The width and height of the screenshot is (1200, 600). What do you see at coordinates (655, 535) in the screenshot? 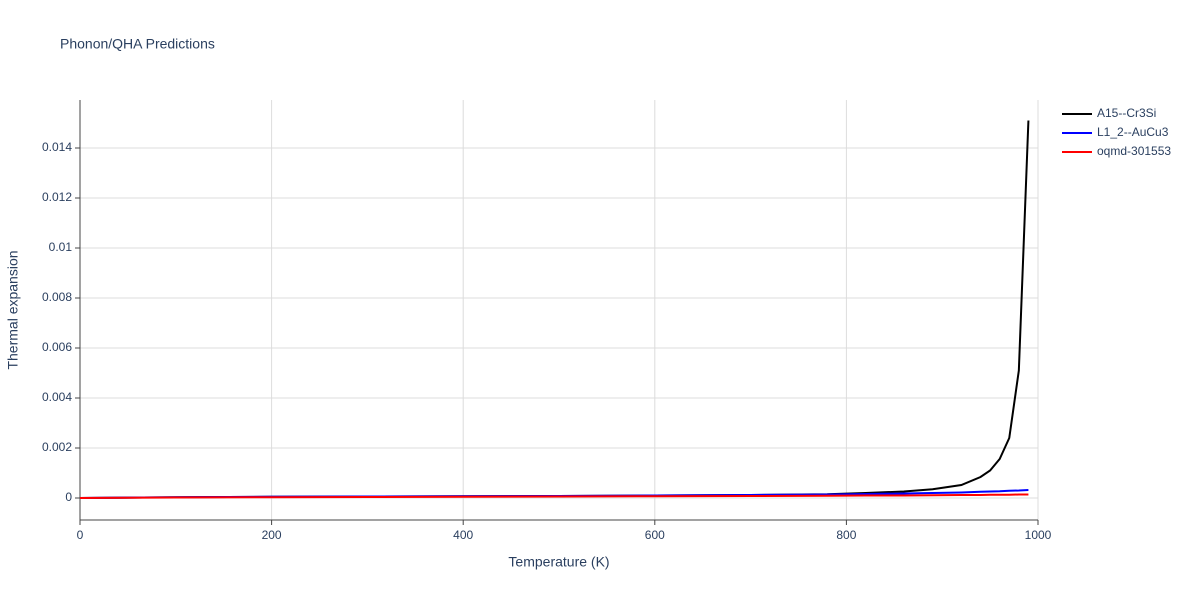
I see `x-tick-label: 600` at bounding box center [655, 535].